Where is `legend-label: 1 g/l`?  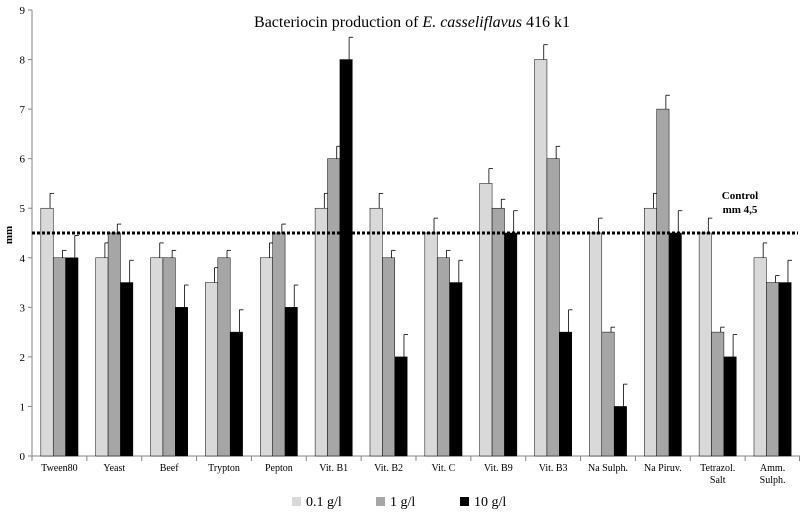 legend-label: 1 g/l is located at coordinates (402, 502).